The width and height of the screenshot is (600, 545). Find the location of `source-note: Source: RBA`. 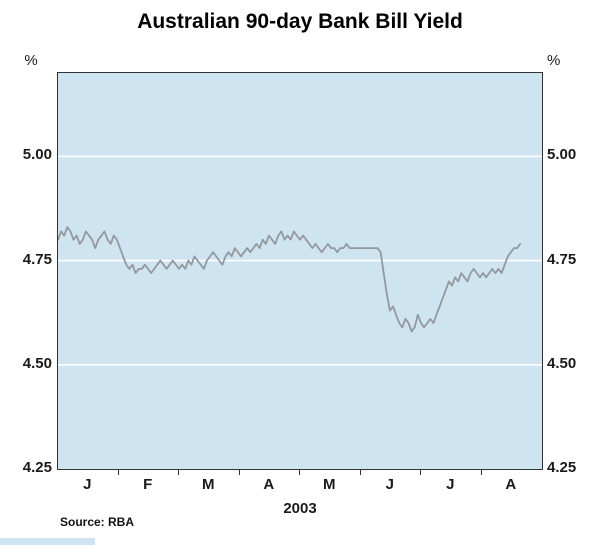

source-note: Source: RBA is located at coordinates (97, 522).